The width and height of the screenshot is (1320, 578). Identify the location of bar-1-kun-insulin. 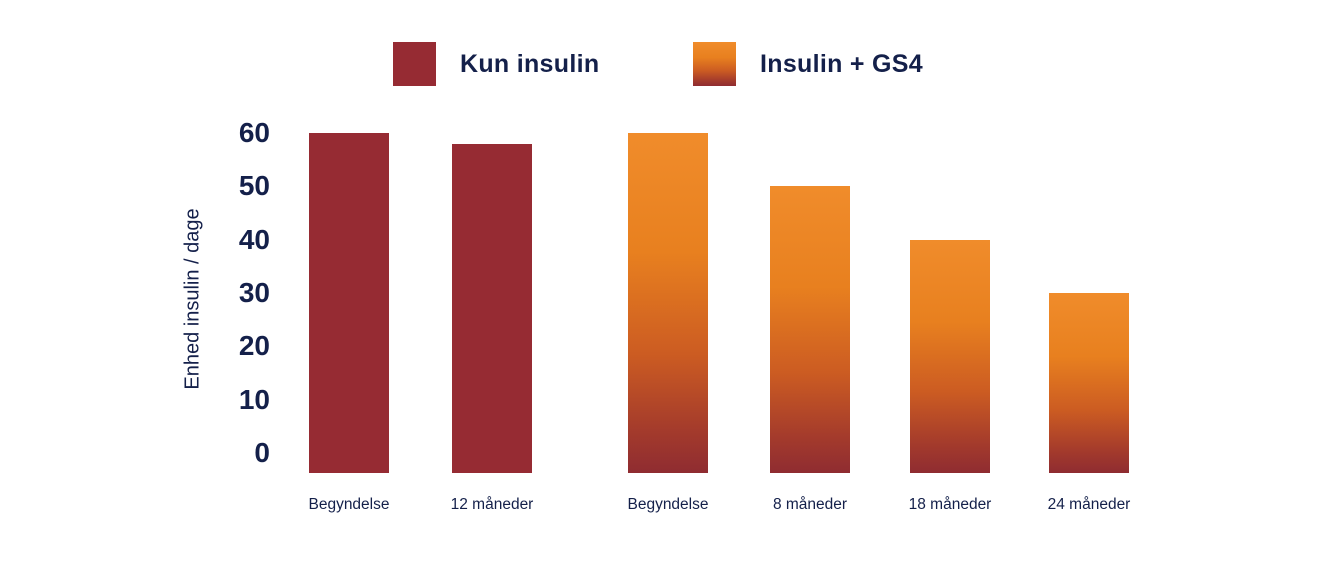
(349, 303).